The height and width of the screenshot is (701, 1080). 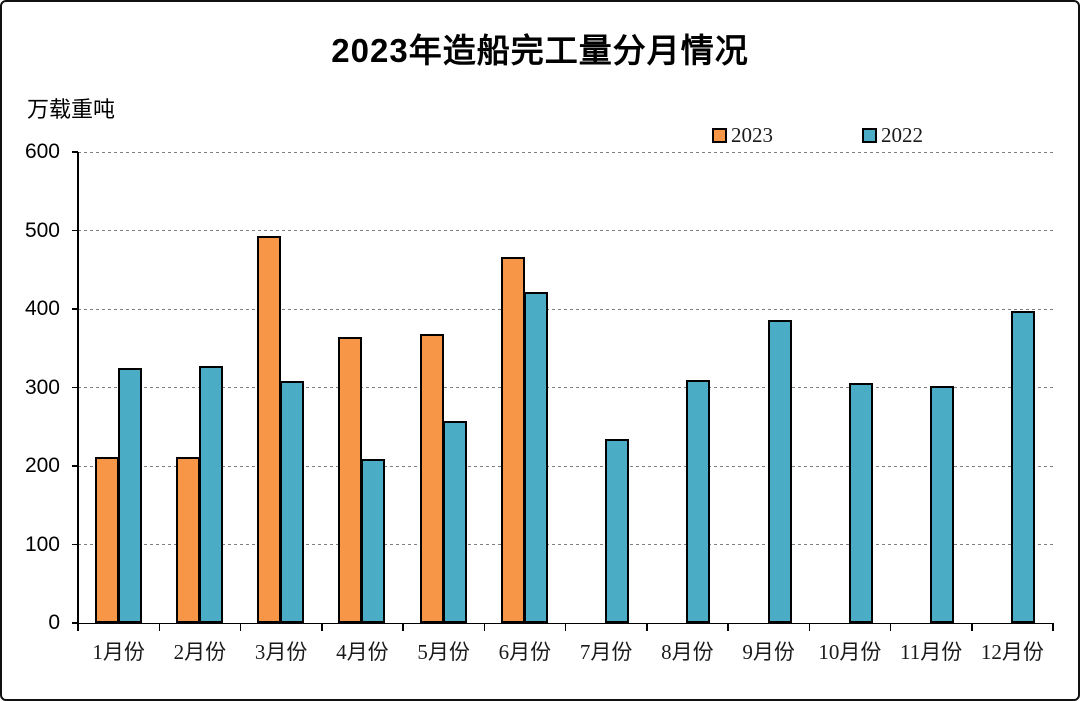 What do you see at coordinates (187, 540) in the screenshot?
I see `bar-2023-2月份` at bounding box center [187, 540].